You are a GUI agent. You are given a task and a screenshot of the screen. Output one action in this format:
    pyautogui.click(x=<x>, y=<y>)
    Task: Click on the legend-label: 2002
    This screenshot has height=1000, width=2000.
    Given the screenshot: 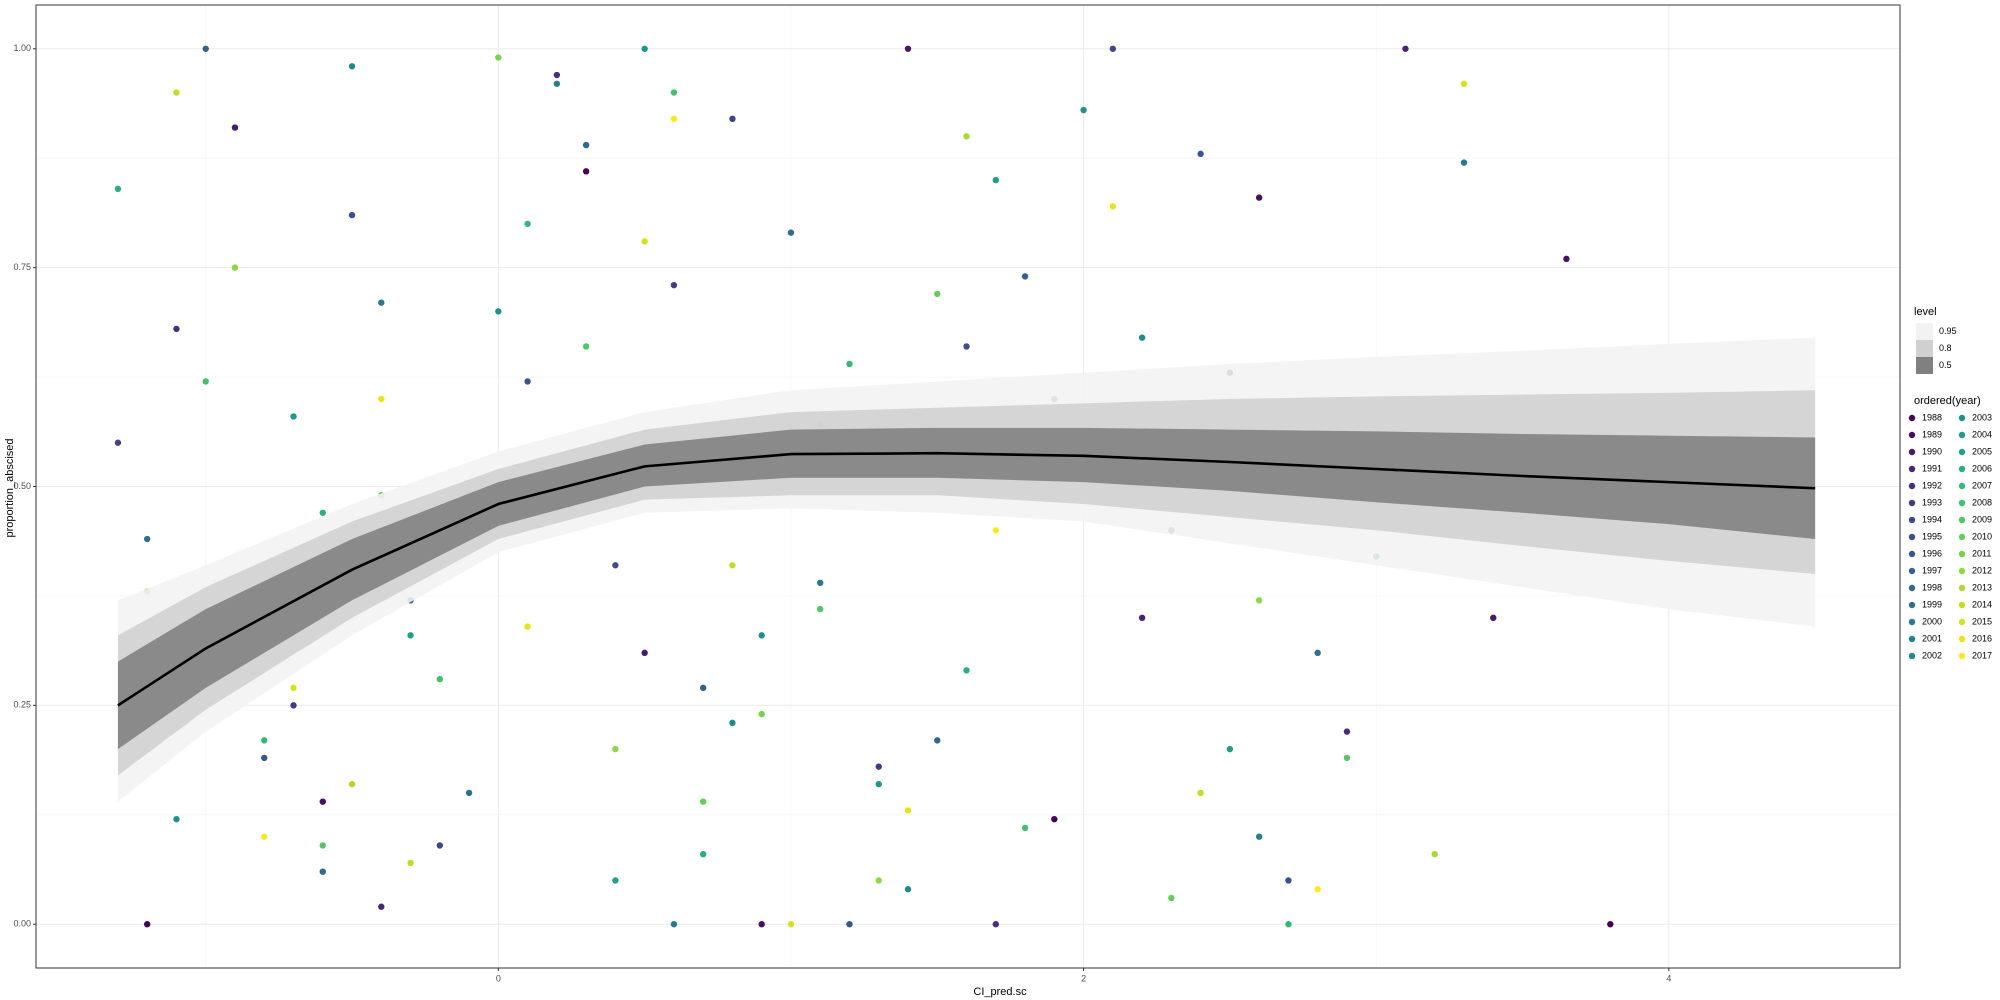 What is the action you would take?
    pyautogui.click(x=1932, y=655)
    